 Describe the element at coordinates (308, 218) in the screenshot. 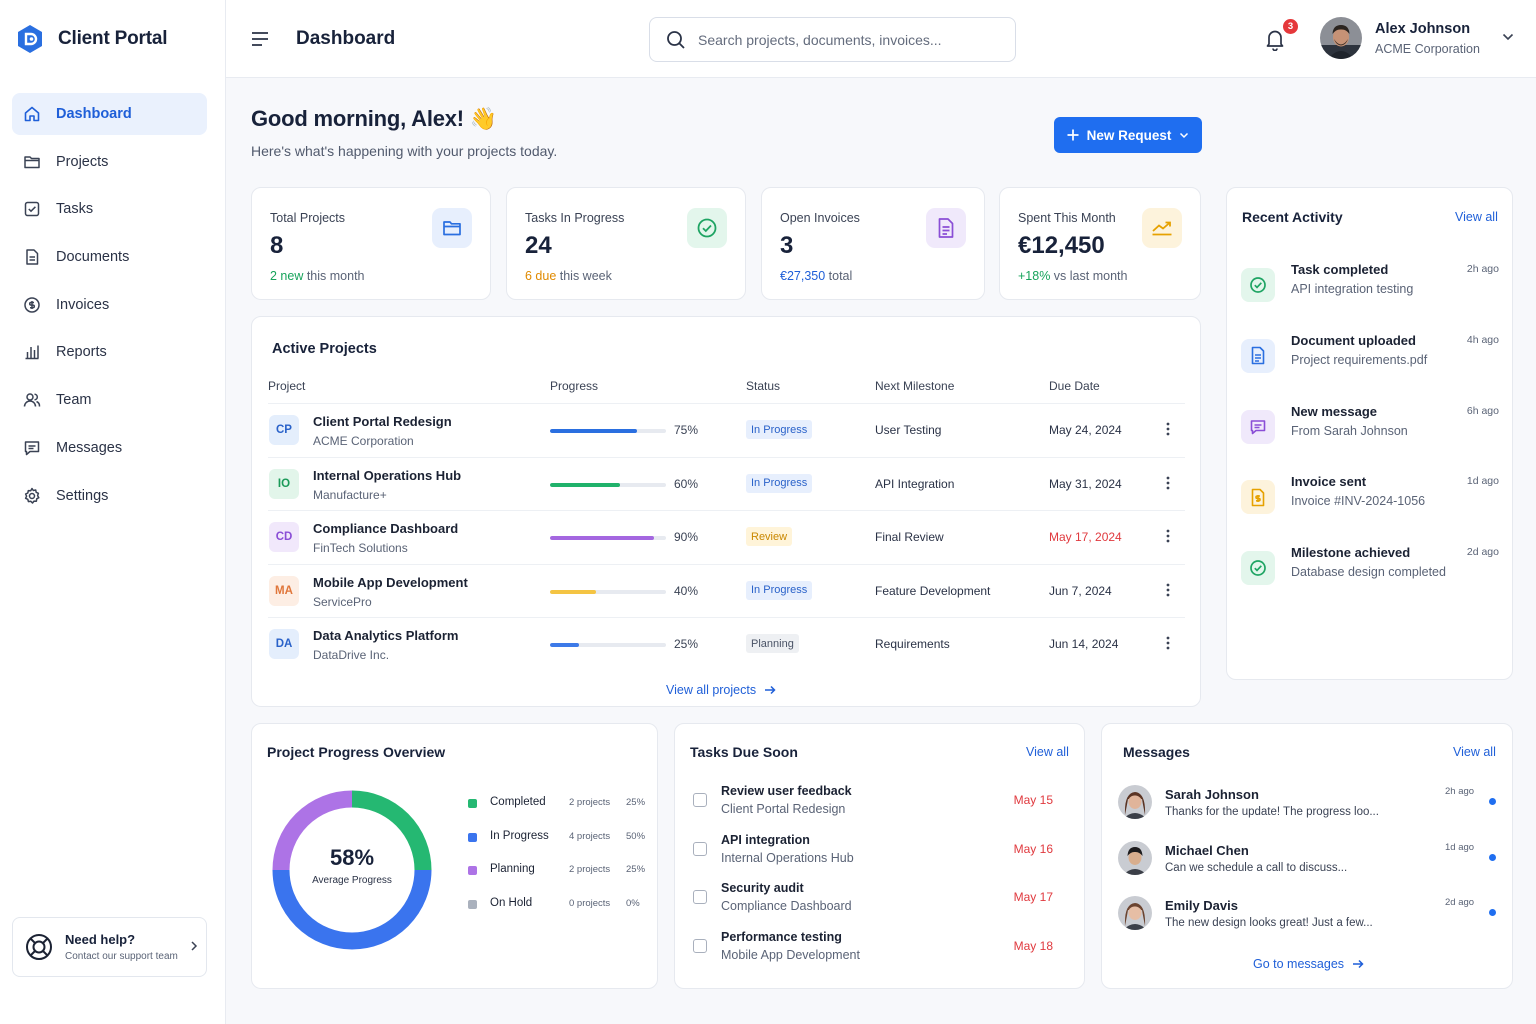

I see `stat-label: Total Projects` at that location.